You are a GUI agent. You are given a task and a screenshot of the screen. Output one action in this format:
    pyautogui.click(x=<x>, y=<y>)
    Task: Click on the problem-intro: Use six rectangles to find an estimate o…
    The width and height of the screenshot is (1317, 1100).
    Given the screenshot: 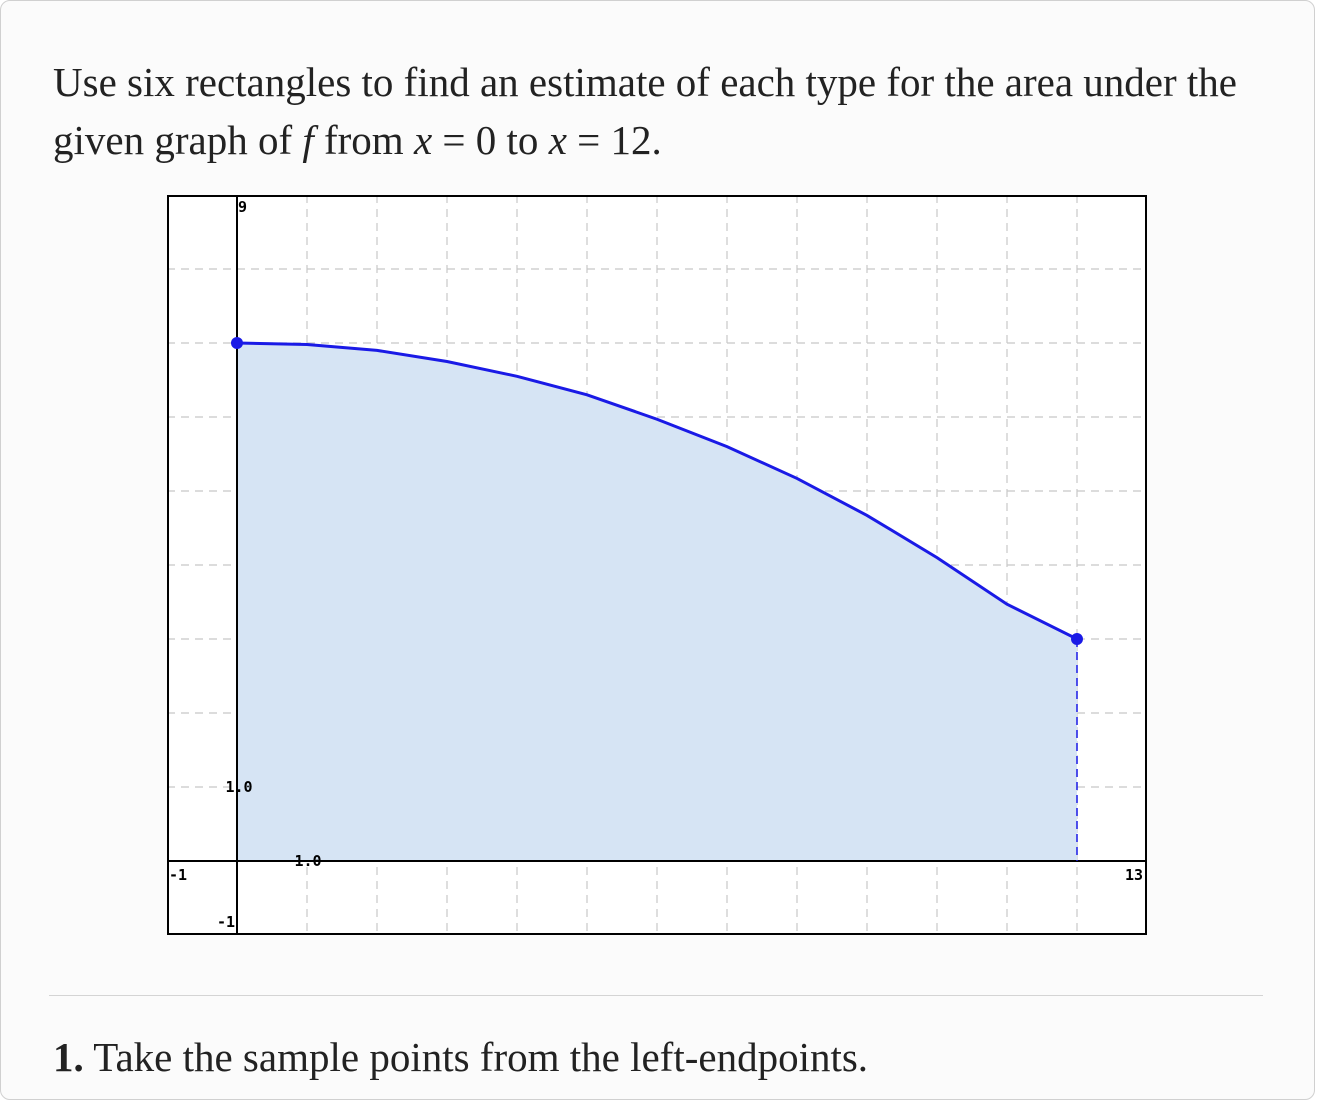 What is the action you would take?
    pyautogui.click(x=645, y=111)
    